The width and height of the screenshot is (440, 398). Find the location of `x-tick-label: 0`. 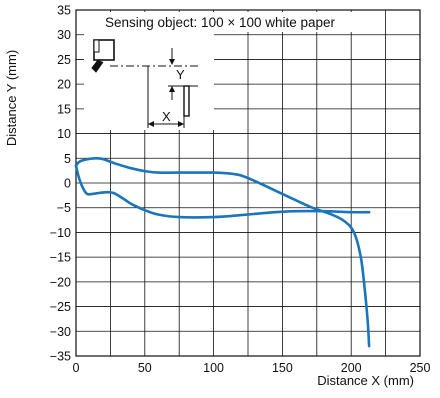

x-tick-label: 0 is located at coordinates (76, 368).